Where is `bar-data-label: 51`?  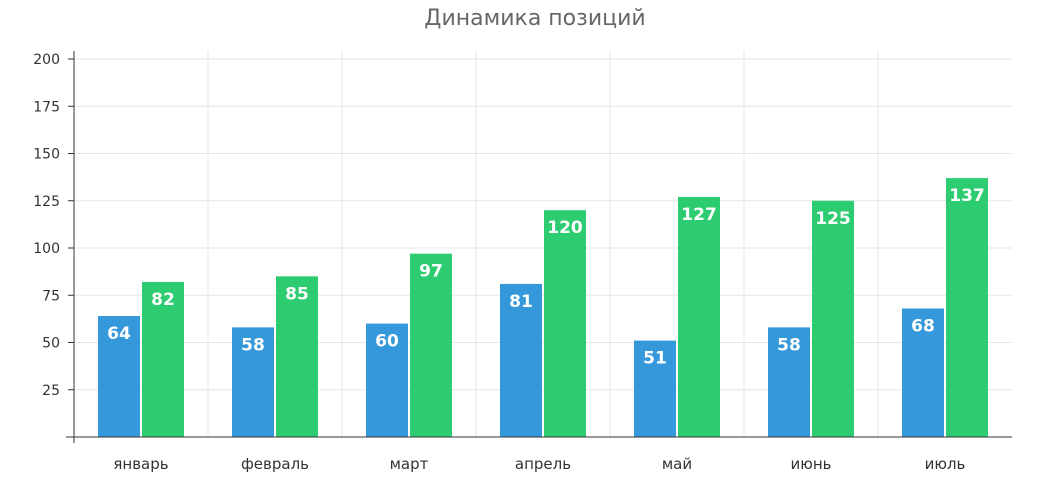
bar-data-label: 51 is located at coordinates (655, 359).